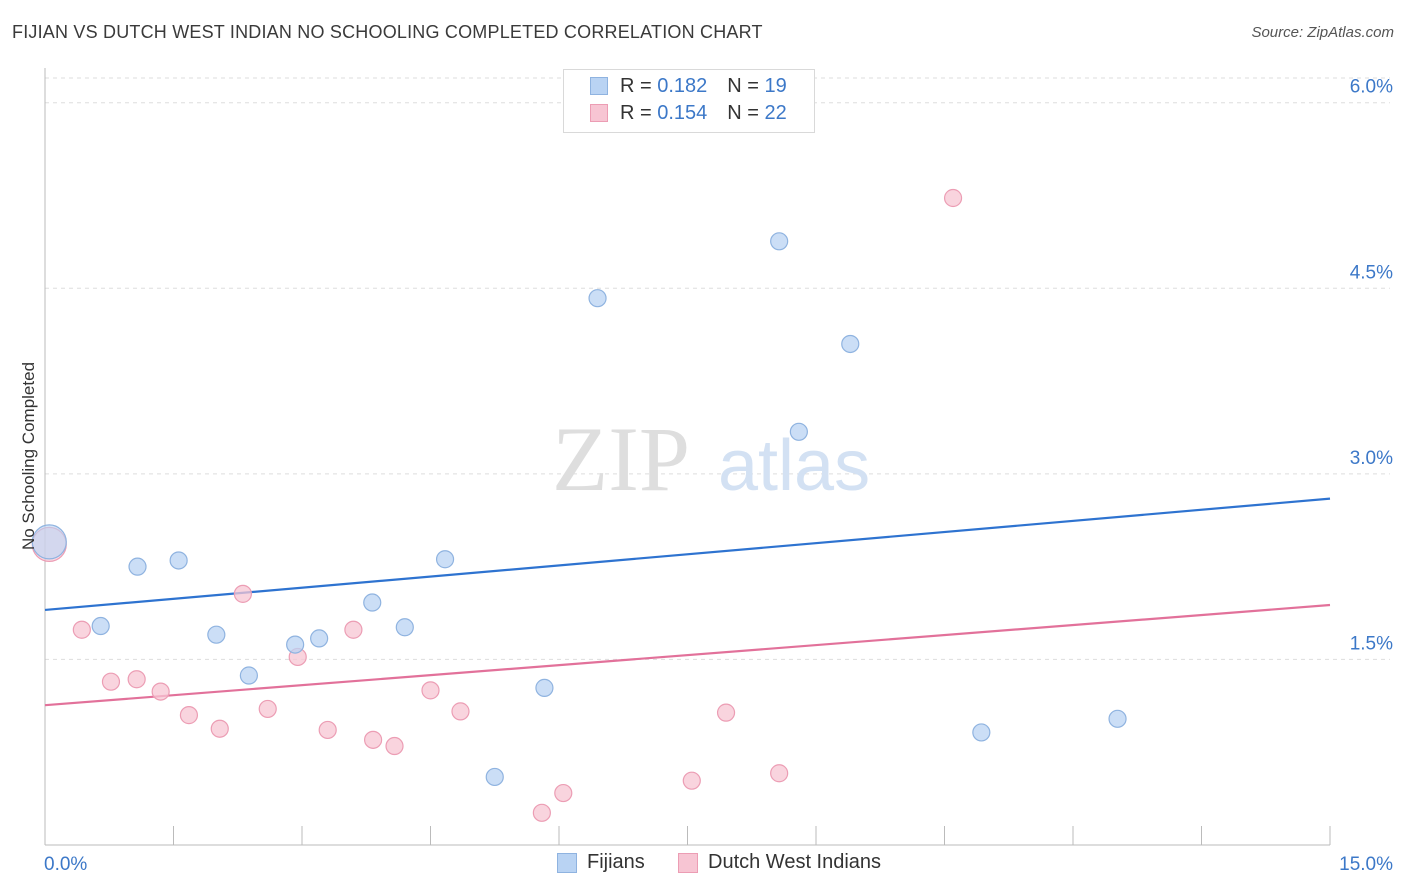  I want to click on legend-r-value: 0.154, so click(682, 112).